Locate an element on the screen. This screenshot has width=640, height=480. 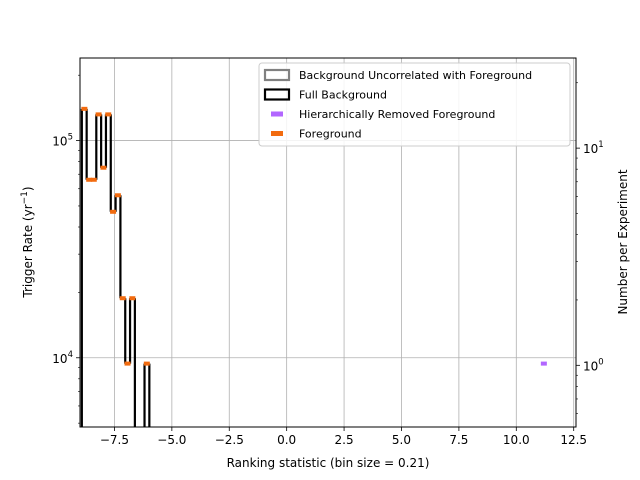
x-axis-label: Ranking statistic (bin size = 0.21) is located at coordinates (328, 463).